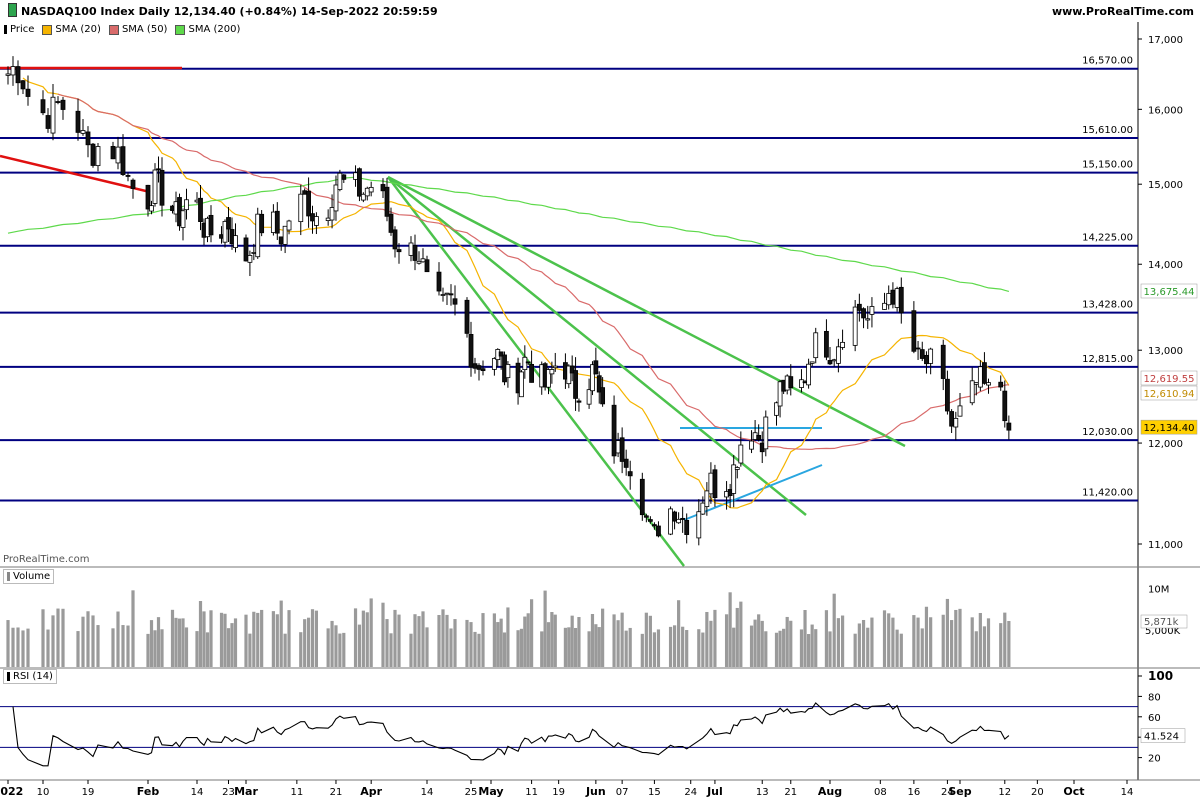 This screenshot has width=1200, height=800. I want to click on x-tick-label: Jun, so click(595, 791).